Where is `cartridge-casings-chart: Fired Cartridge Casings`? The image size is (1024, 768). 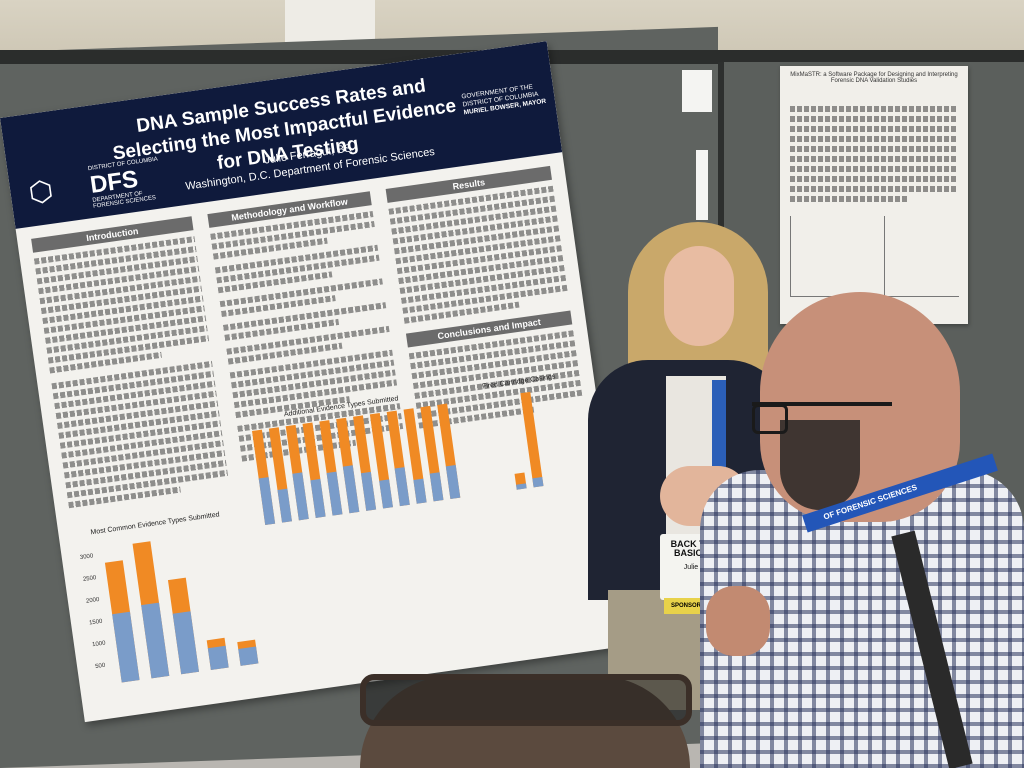 cartridge-casings-chart: Fired Cartridge Casings is located at coordinates (537, 452).